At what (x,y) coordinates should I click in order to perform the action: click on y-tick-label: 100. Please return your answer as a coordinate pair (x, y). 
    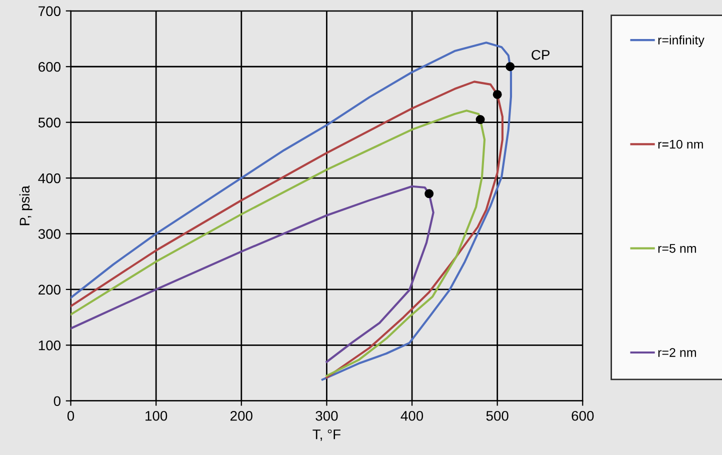
    Looking at the image, I should click on (49, 345).